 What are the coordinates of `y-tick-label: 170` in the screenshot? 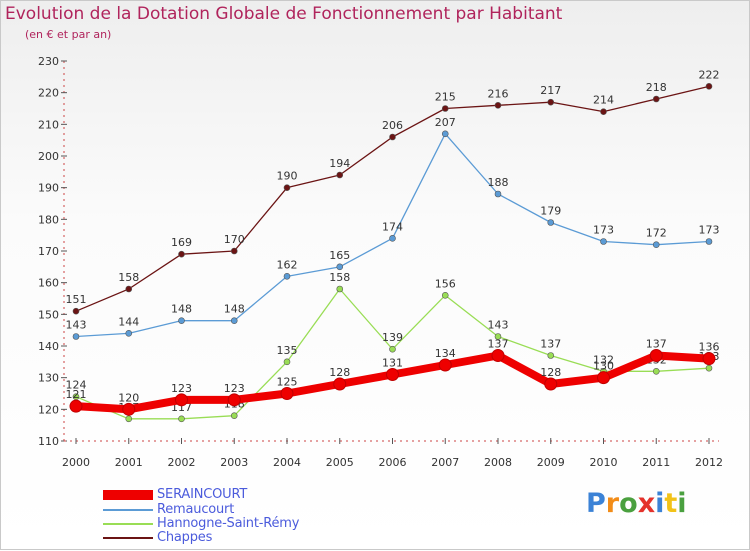 It's located at (48, 251).